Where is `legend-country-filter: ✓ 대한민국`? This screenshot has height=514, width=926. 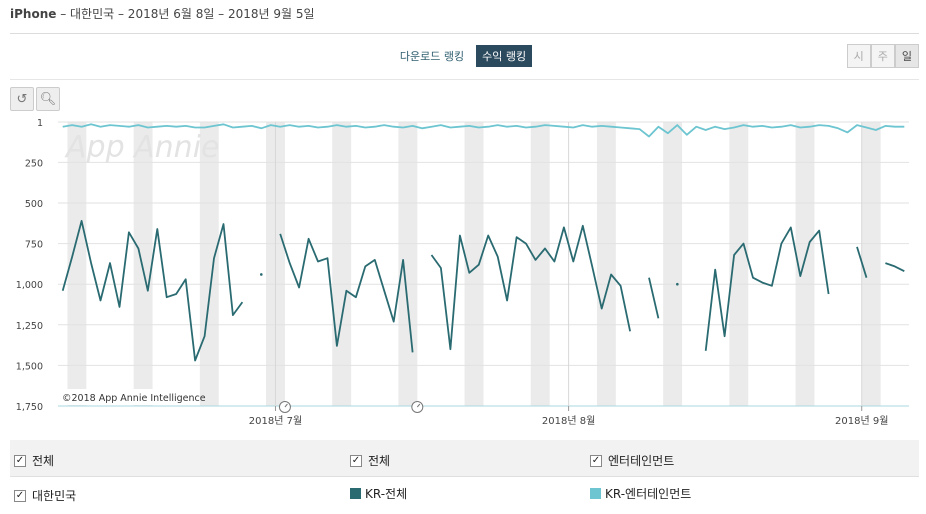
legend-country-filter: ✓ 대한민국 is located at coordinates (45, 495).